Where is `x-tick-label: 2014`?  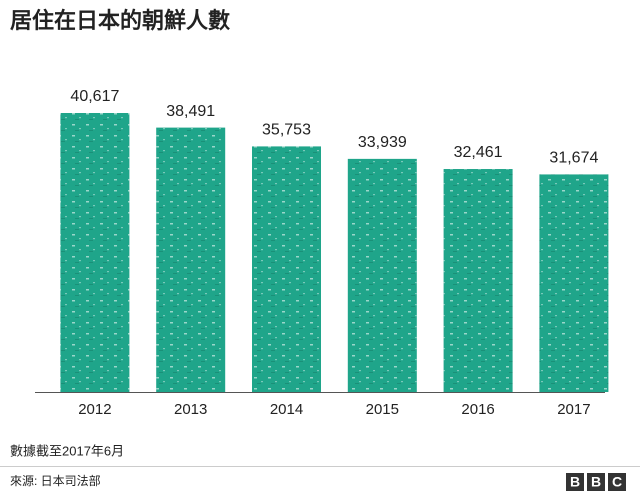
x-tick-label: 2014 is located at coordinates (286, 409).